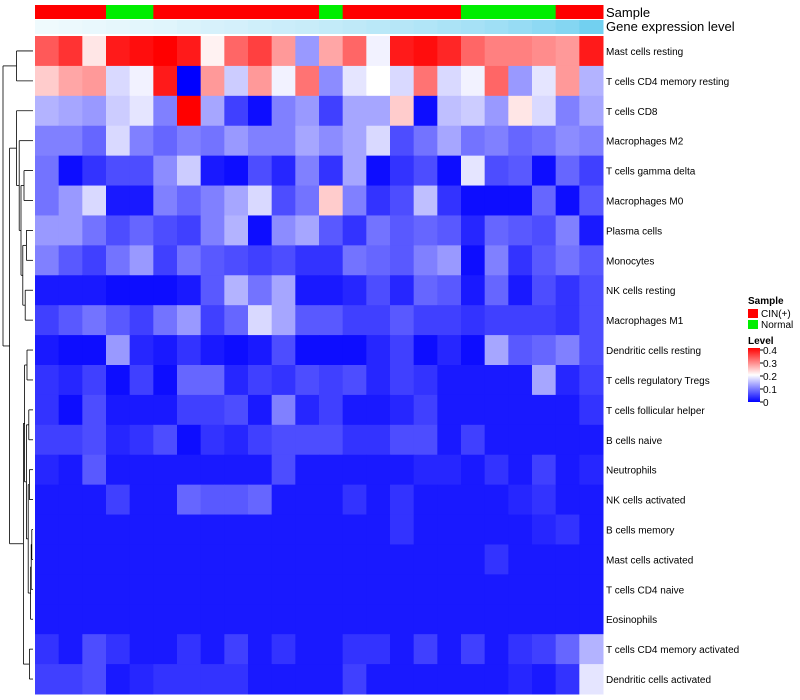 The image size is (800, 700). What do you see at coordinates (658, 680) in the screenshot?
I see `row-label: Dendritic cells activated` at bounding box center [658, 680].